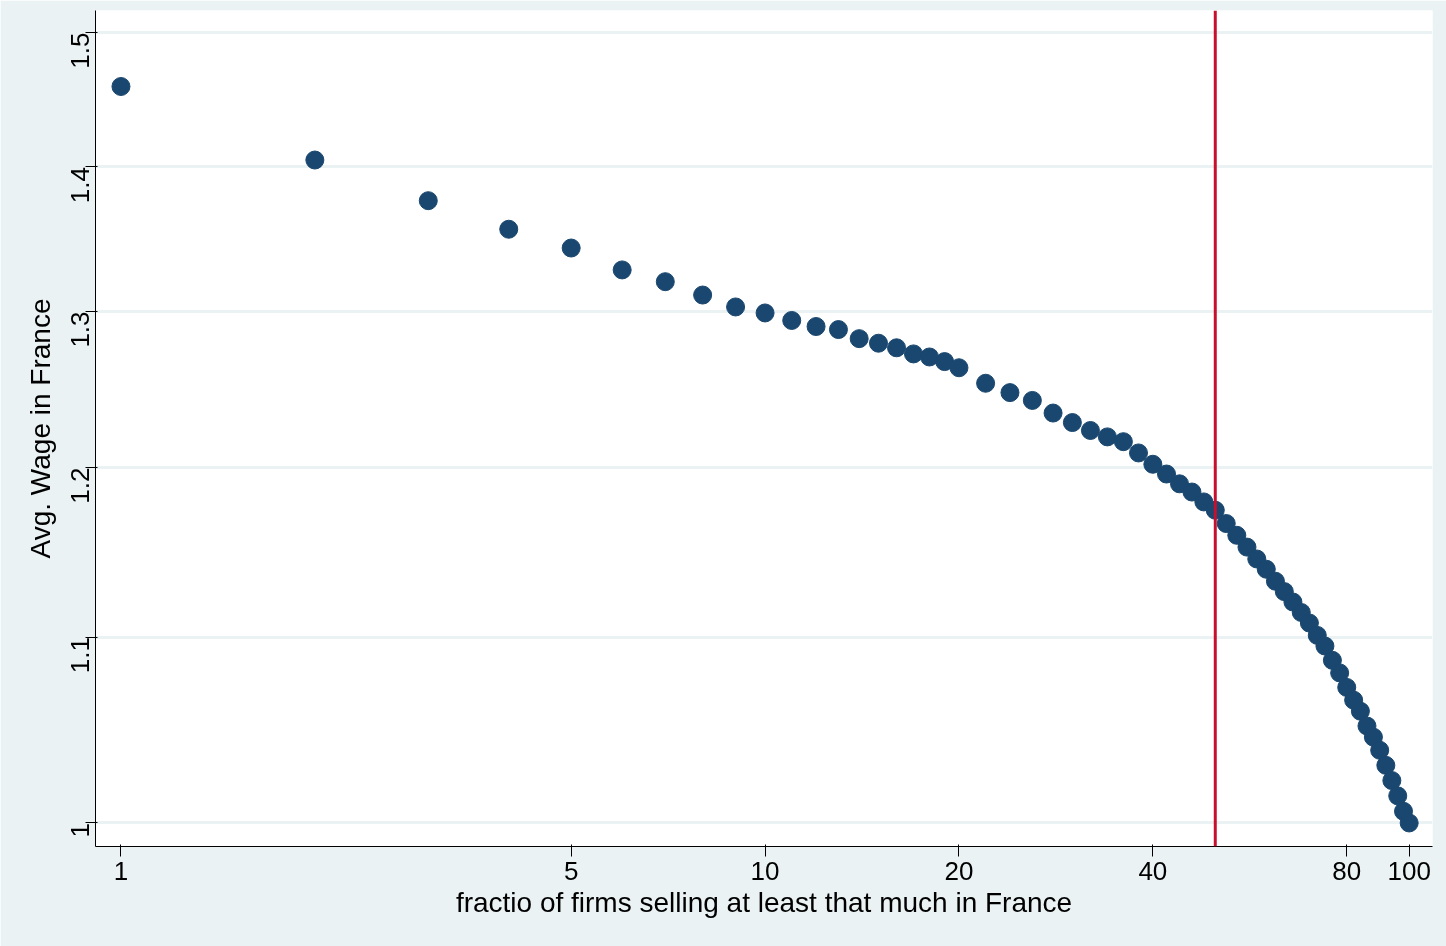 The image size is (1446, 946). What do you see at coordinates (80, 50) in the screenshot?
I see `y-tick-label: 1.5` at bounding box center [80, 50].